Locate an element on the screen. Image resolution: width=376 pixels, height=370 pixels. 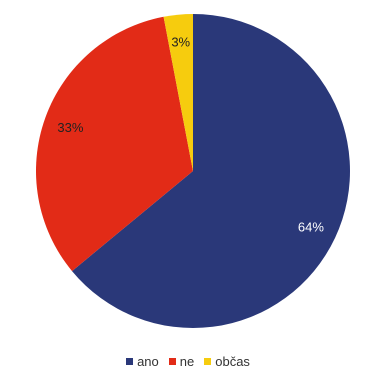
data-label-občas: 3% is located at coordinates (180, 41).